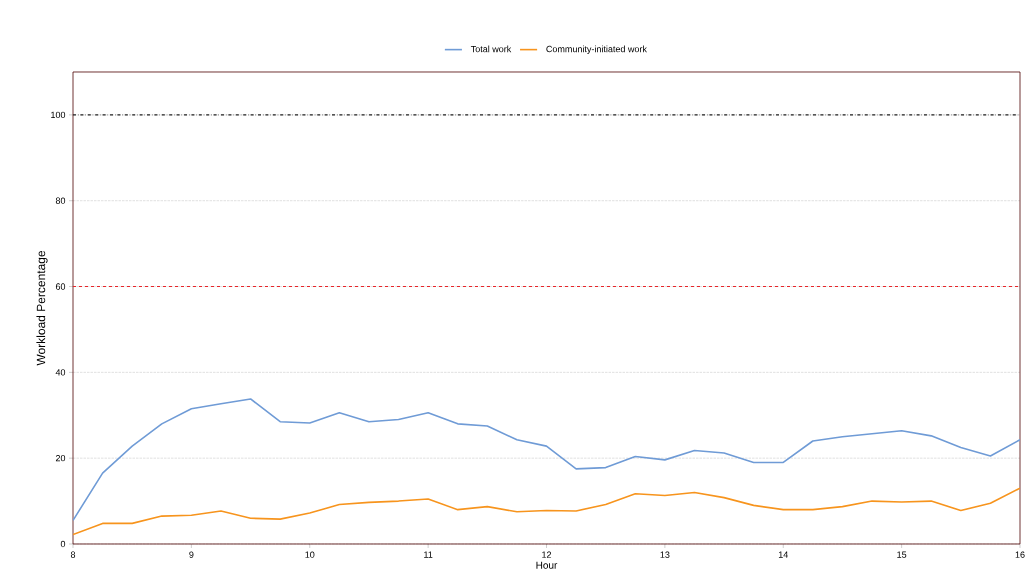 The height and width of the screenshot is (588, 1027). I want to click on x-tick-label: 13, so click(665, 554).